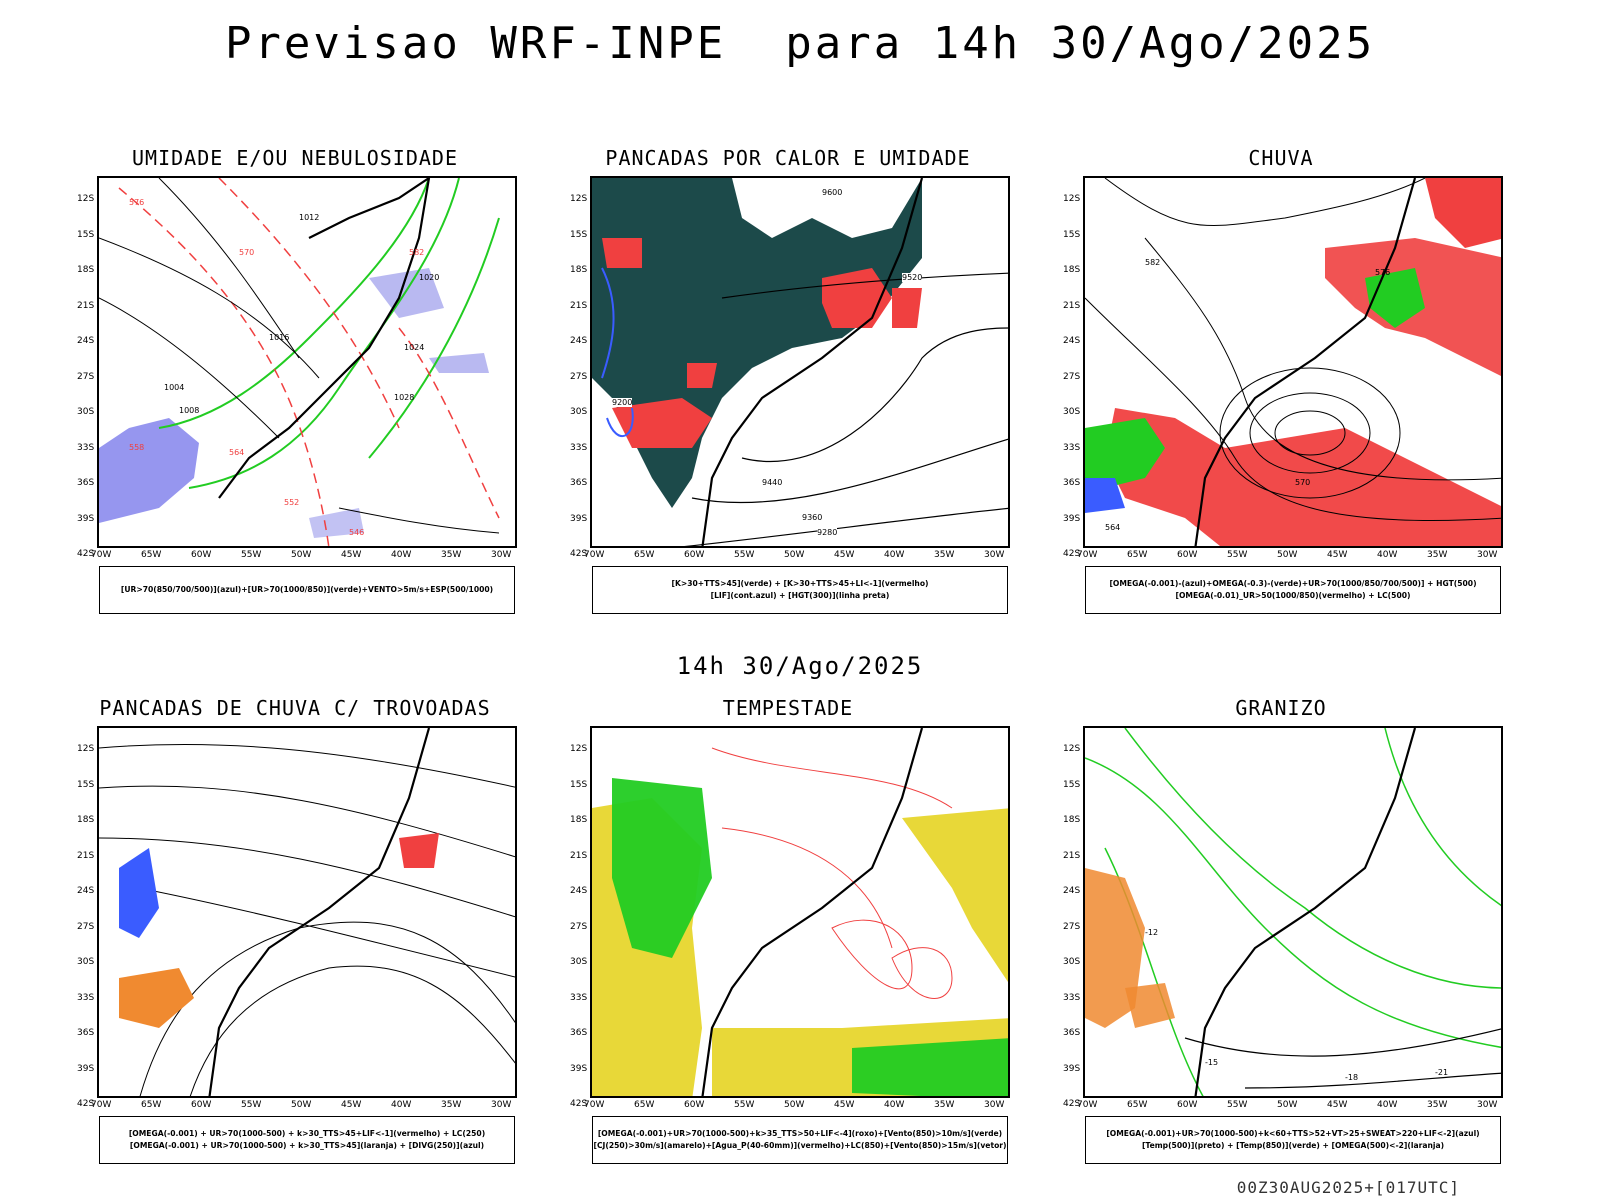 Image resolution: width=1600 pixels, height=1200 pixels. What do you see at coordinates (417, 252) in the screenshot?
I see `map-value-label: 582` at bounding box center [417, 252].